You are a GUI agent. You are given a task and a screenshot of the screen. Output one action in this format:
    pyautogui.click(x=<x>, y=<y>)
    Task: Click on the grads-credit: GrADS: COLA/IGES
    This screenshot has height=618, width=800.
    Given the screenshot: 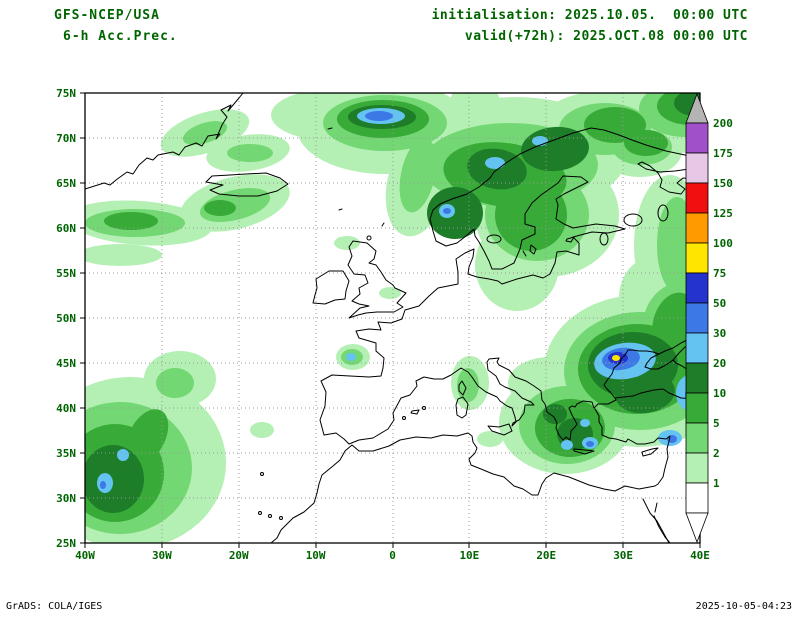 What is the action you would take?
    pyautogui.click(x=54, y=606)
    